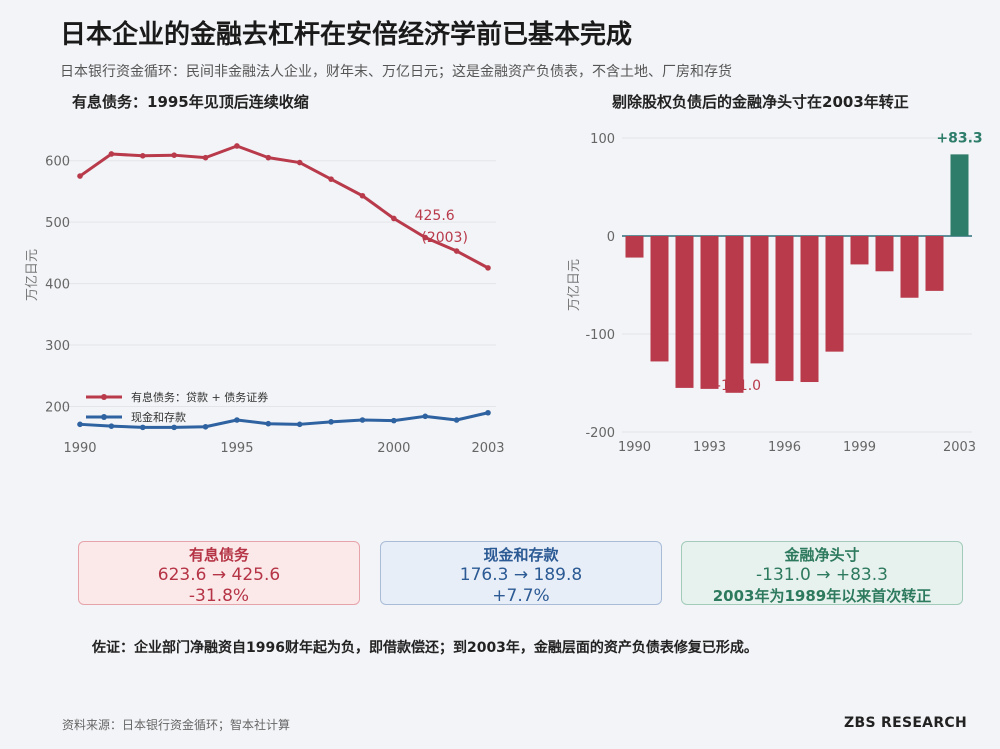 The image size is (1000, 749). Describe the element at coordinates (218, 555) in the screenshot. I see `debt-card-title: 有息债务` at that location.